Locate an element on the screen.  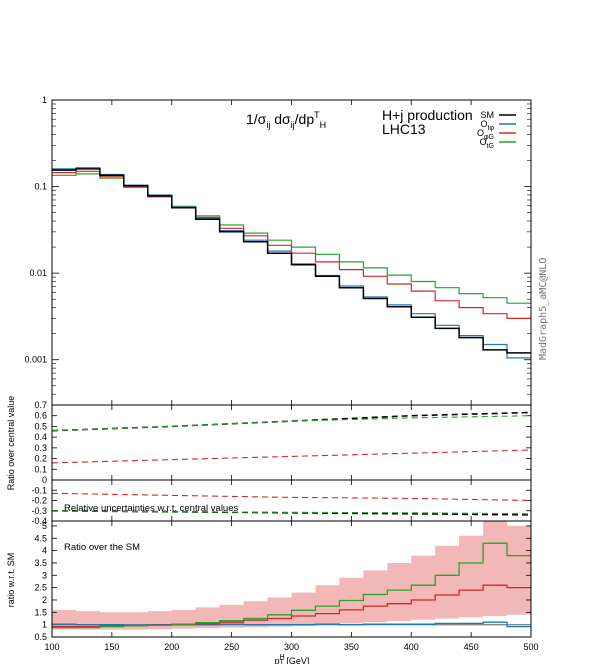
legend-base: SM is located at coordinates (488, 115).